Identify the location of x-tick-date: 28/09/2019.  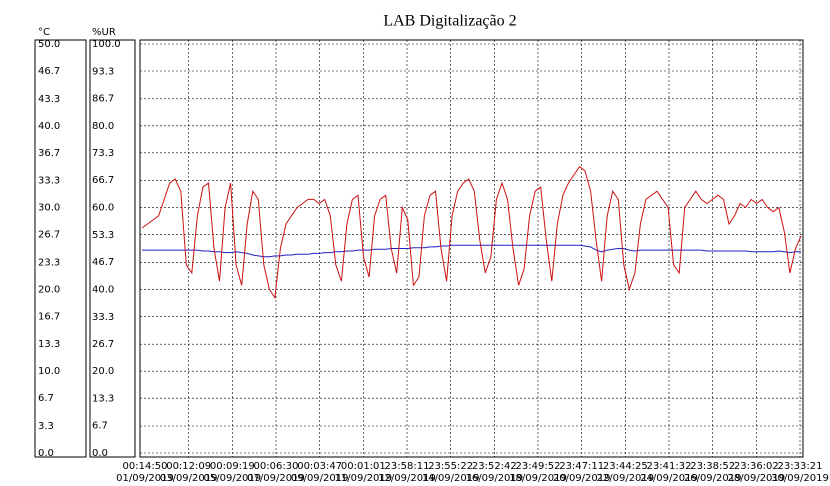
(757, 478).